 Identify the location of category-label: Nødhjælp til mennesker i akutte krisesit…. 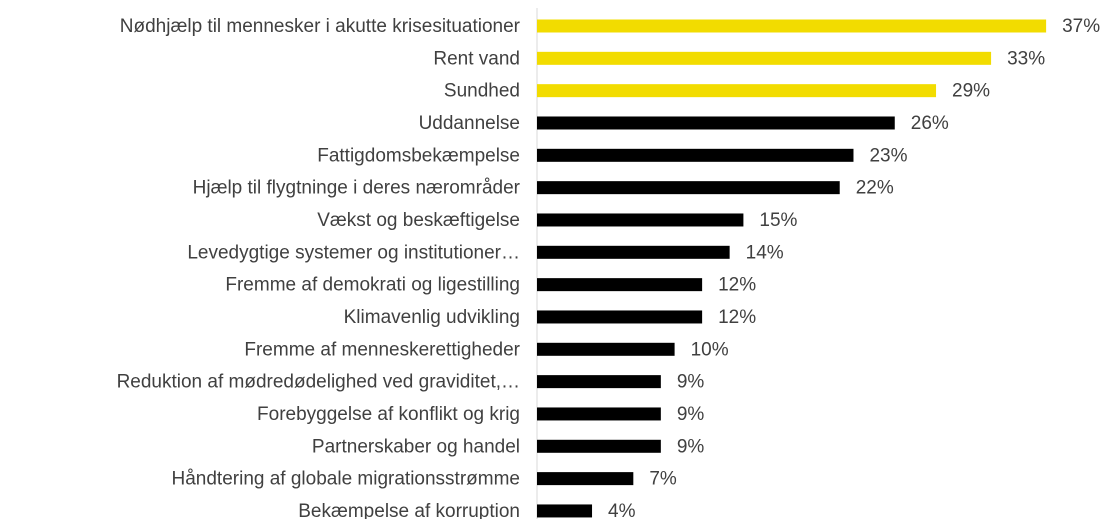
(320, 26).